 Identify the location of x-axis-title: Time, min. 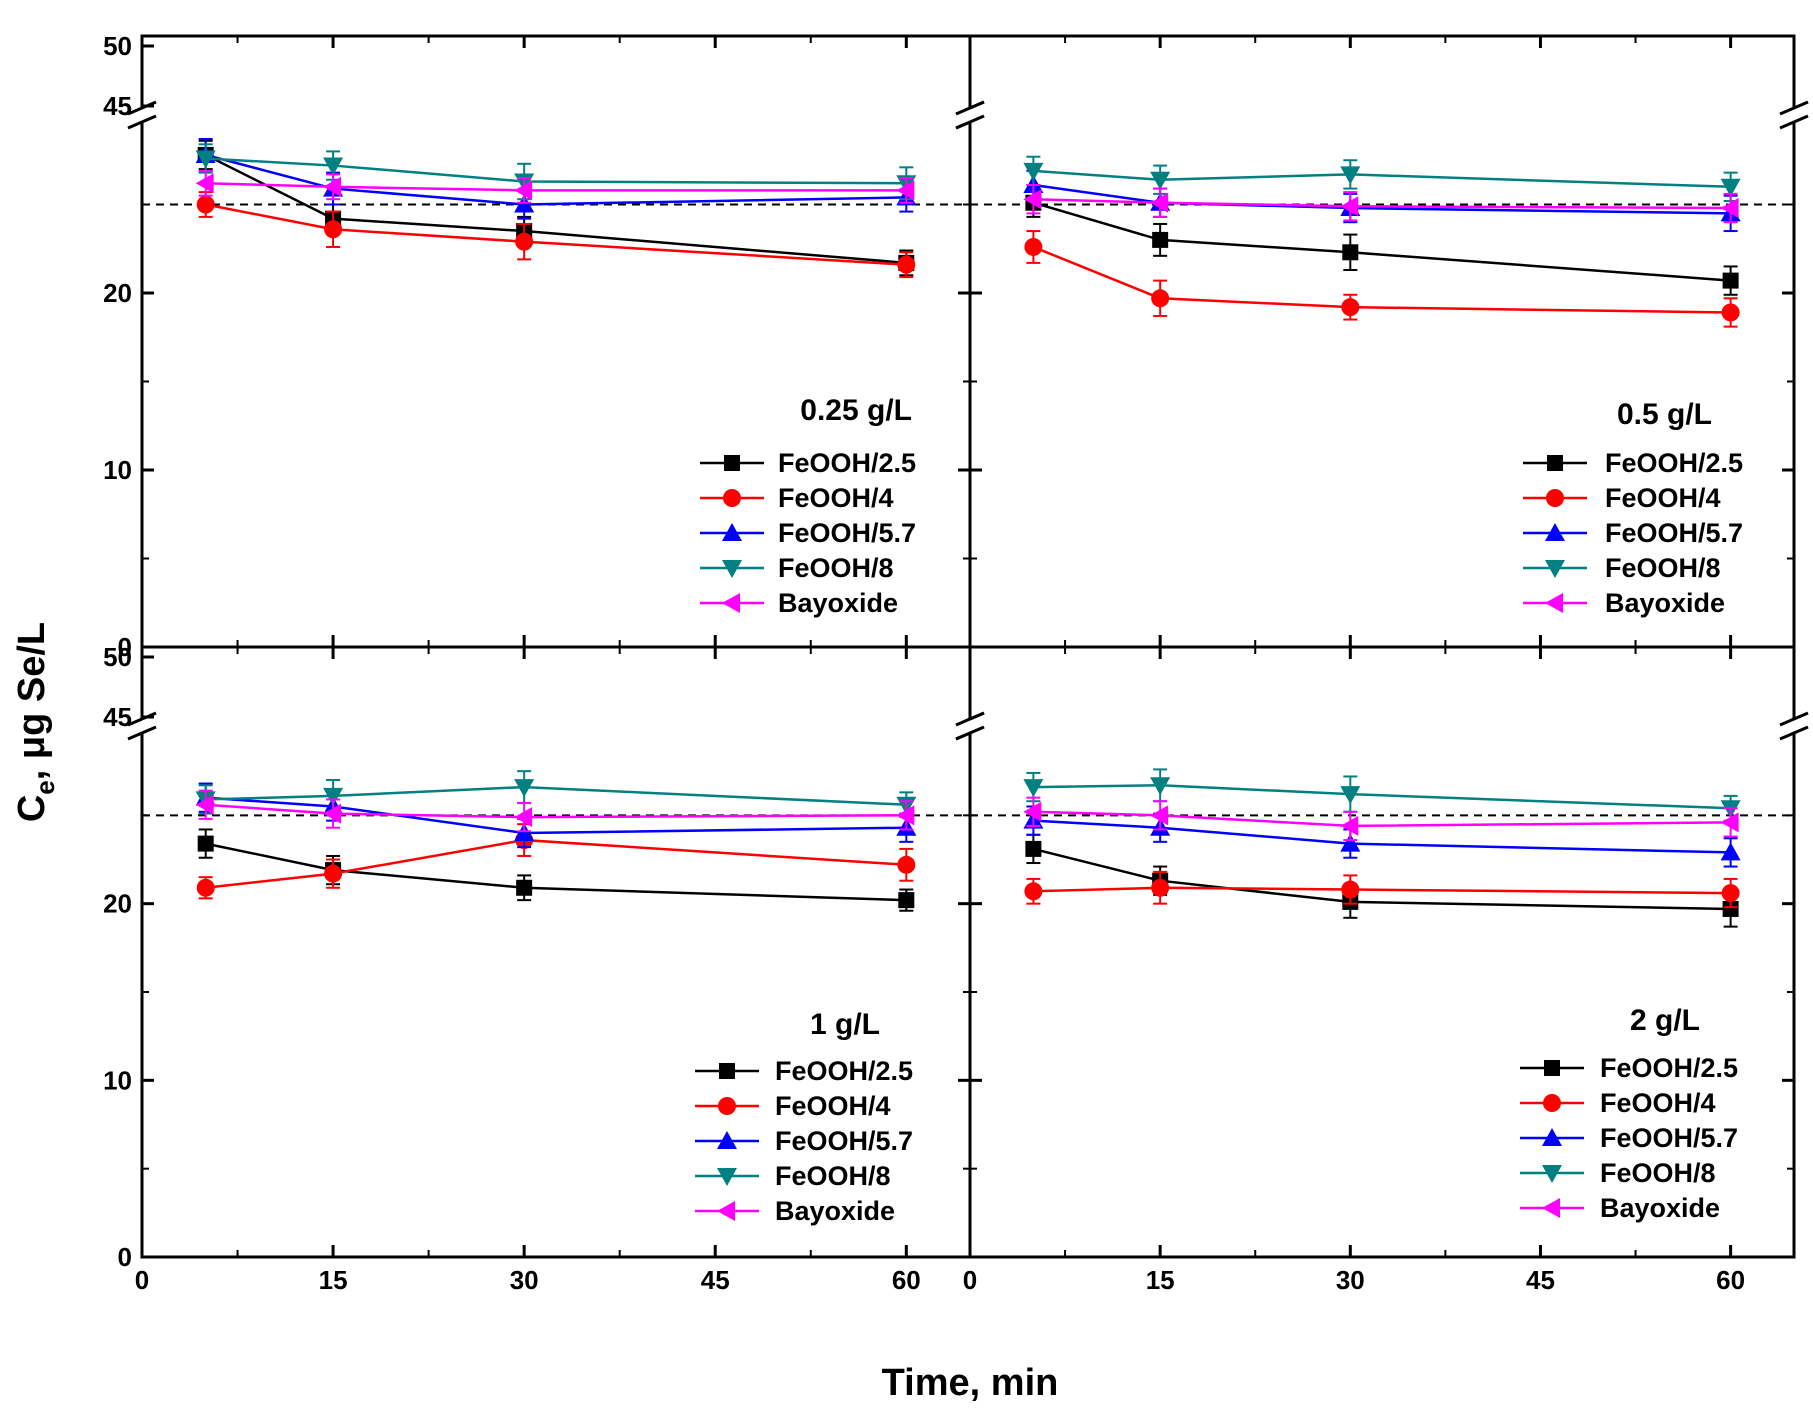
(970, 1383).